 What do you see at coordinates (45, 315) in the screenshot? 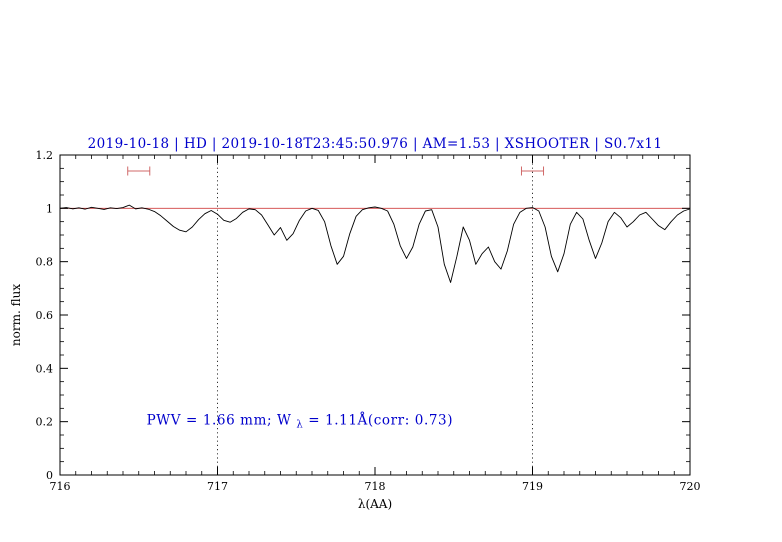
I see `y-tick-label: 0.6` at bounding box center [45, 315].